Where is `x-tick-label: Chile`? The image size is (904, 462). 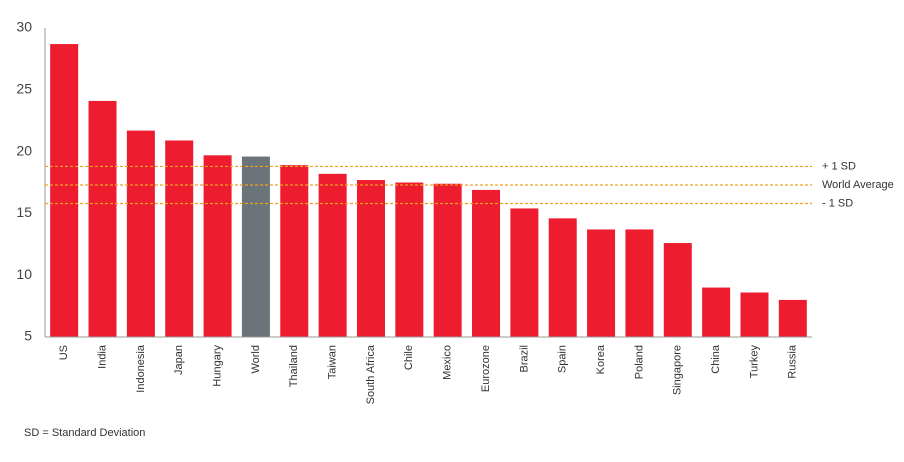 x-tick-label: Chile is located at coordinates (409, 357).